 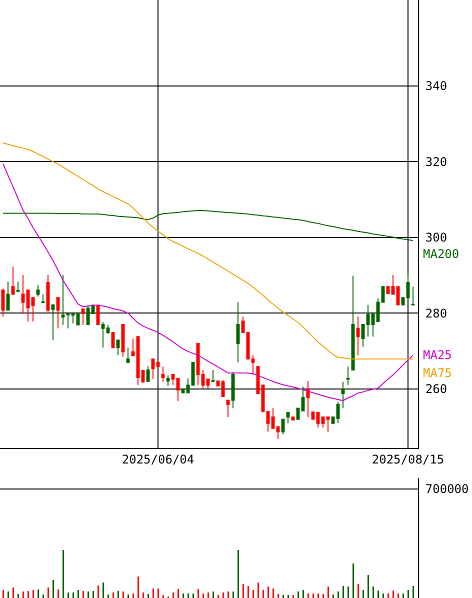 What do you see at coordinates (447, 489) in the screenshot?
I see `y-tick-label: 700000` at bounding box center [447, 489].